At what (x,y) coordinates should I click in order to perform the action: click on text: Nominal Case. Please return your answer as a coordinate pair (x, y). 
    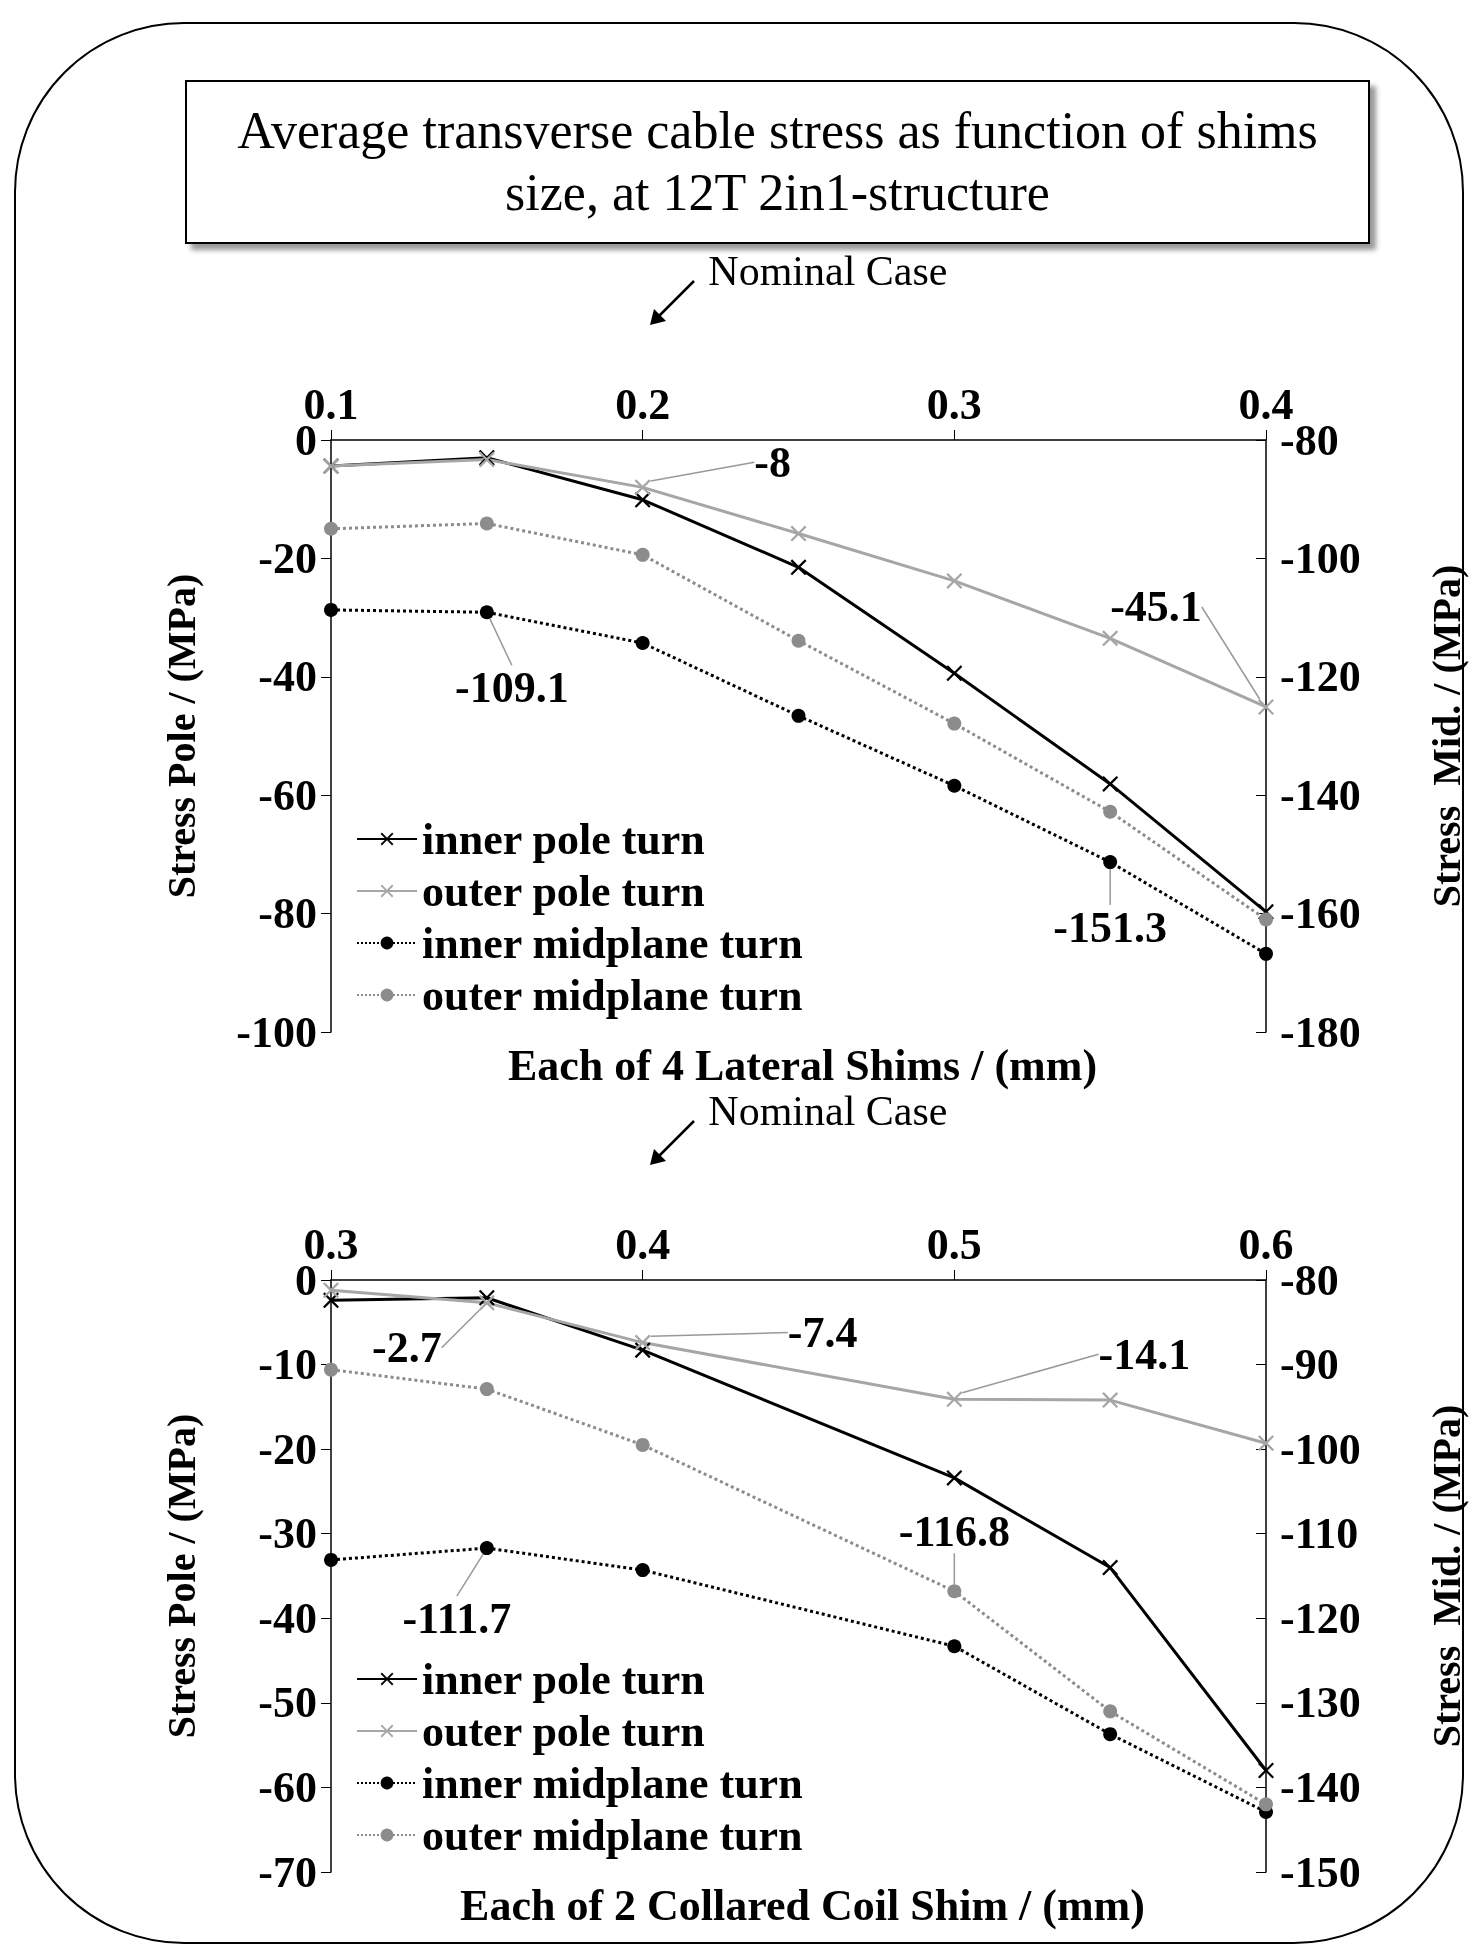
    Looking at the image, I should click on (828, 271).